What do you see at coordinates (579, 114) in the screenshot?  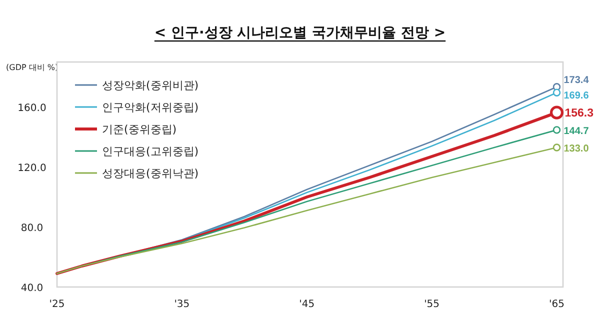 I see `data-label: 156.3` at bounding box center [579, 114].